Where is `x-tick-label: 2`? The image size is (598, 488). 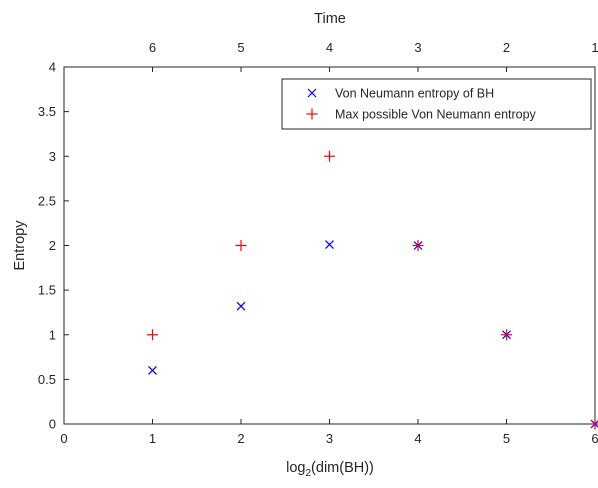 x-tick-label: 2 is located at coordinates (240, 438).